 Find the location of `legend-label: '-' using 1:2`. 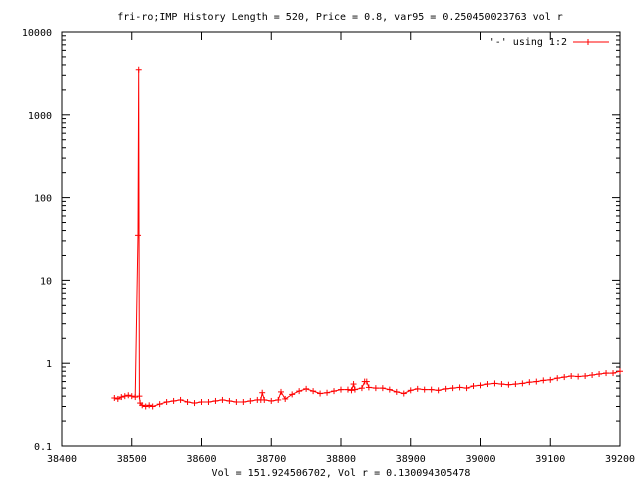

legend-label: '-' using 1:2 is located at coordinates (528, 42).